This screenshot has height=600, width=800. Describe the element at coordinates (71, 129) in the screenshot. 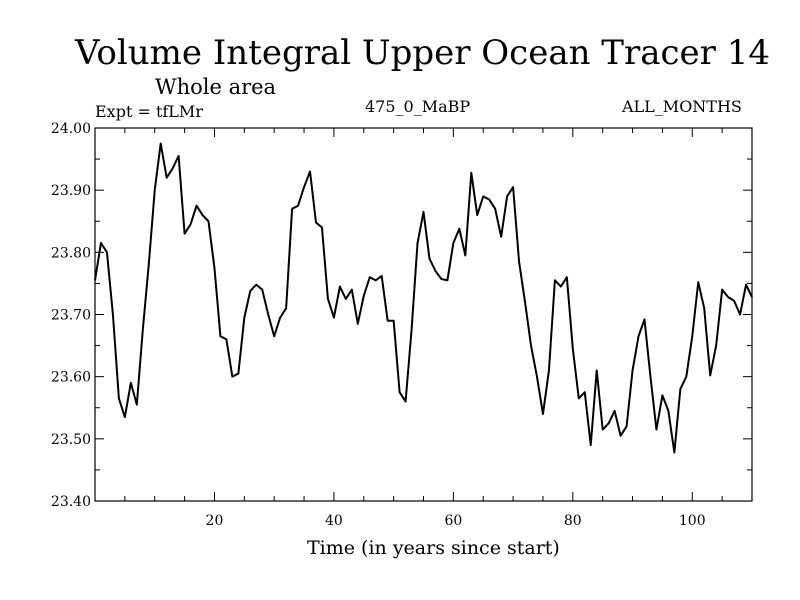

I see `y-tick-label: 24.00` at that location.